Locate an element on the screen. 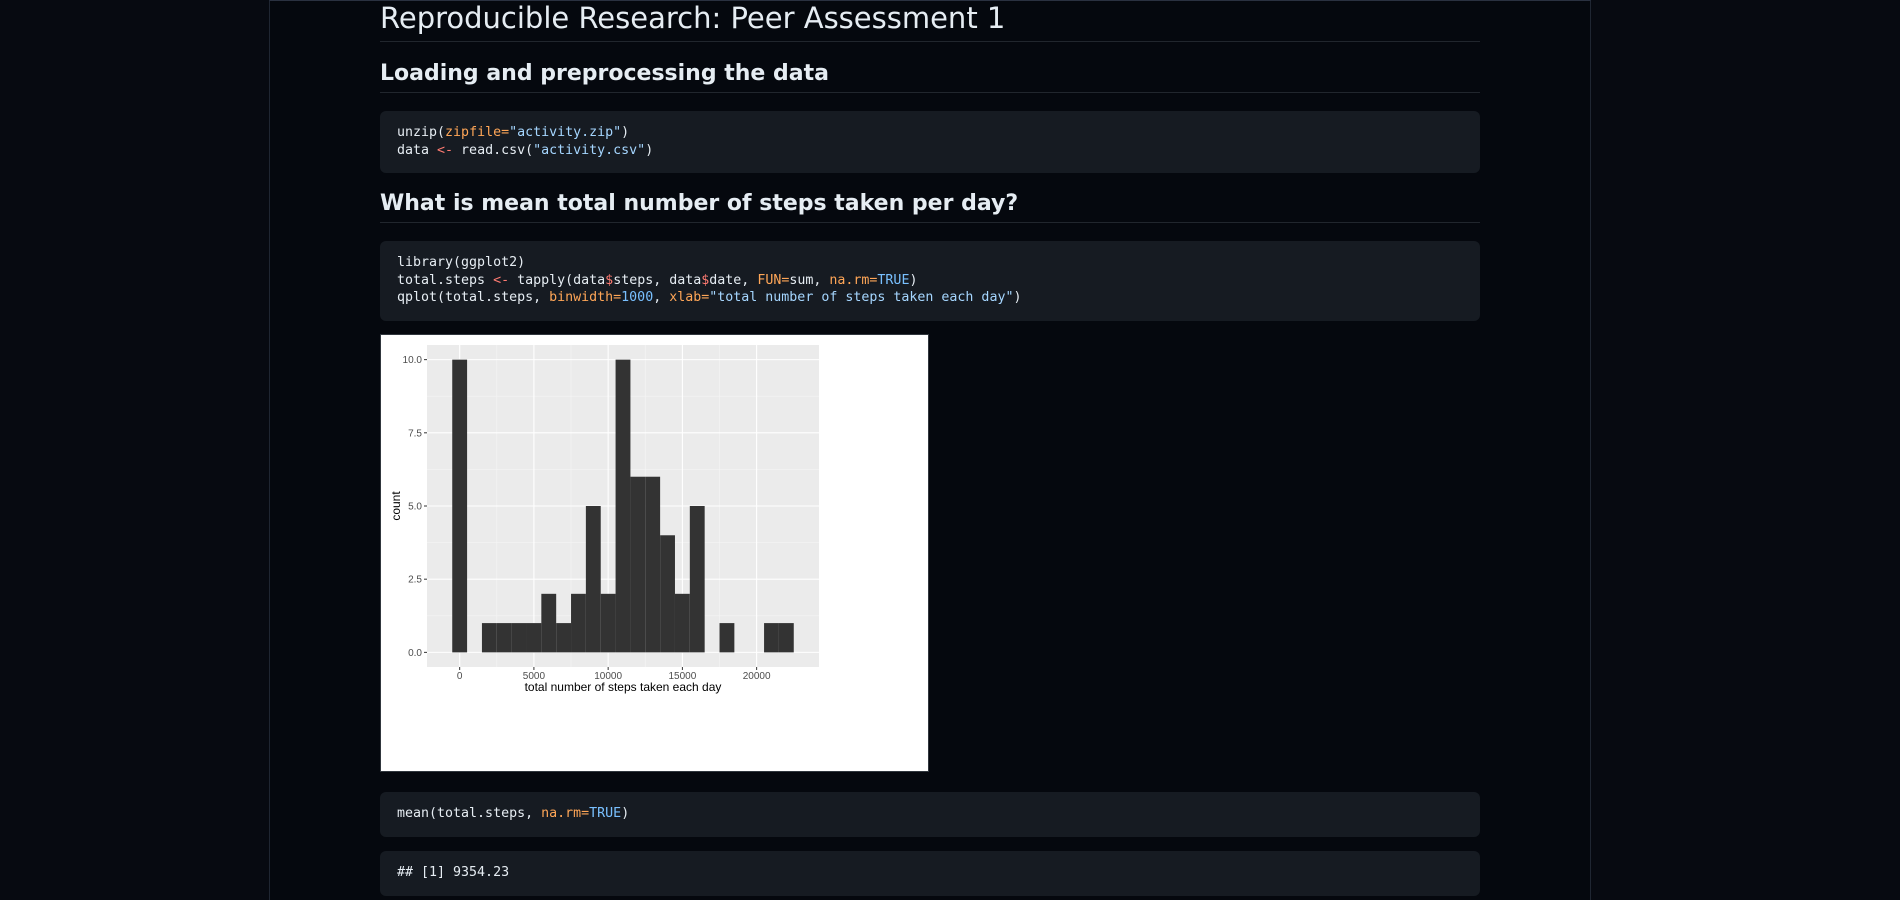 The image size is (1900, 900). code-token: data is located at coordinates (417, 150).